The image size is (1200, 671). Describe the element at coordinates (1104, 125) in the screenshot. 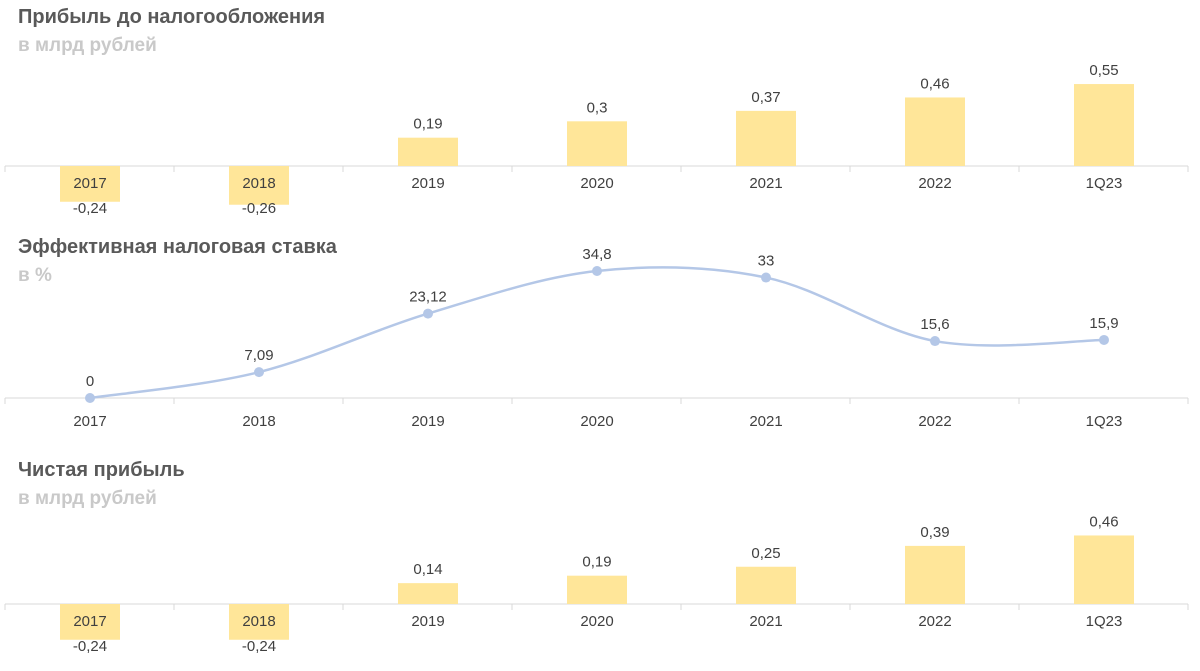

I see `chart1-bar-1Q23` at that location.